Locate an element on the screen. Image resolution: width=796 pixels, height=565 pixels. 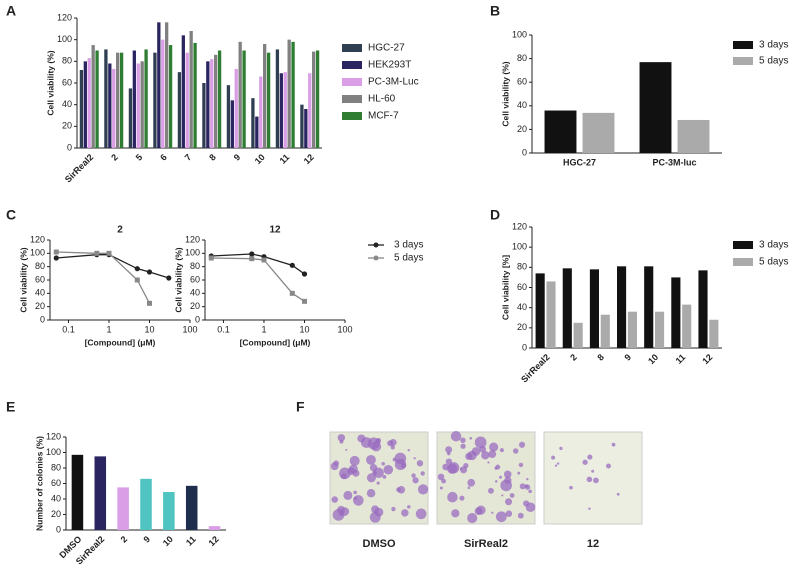
legend-label: 5 days is located at coordinates (773, 61).